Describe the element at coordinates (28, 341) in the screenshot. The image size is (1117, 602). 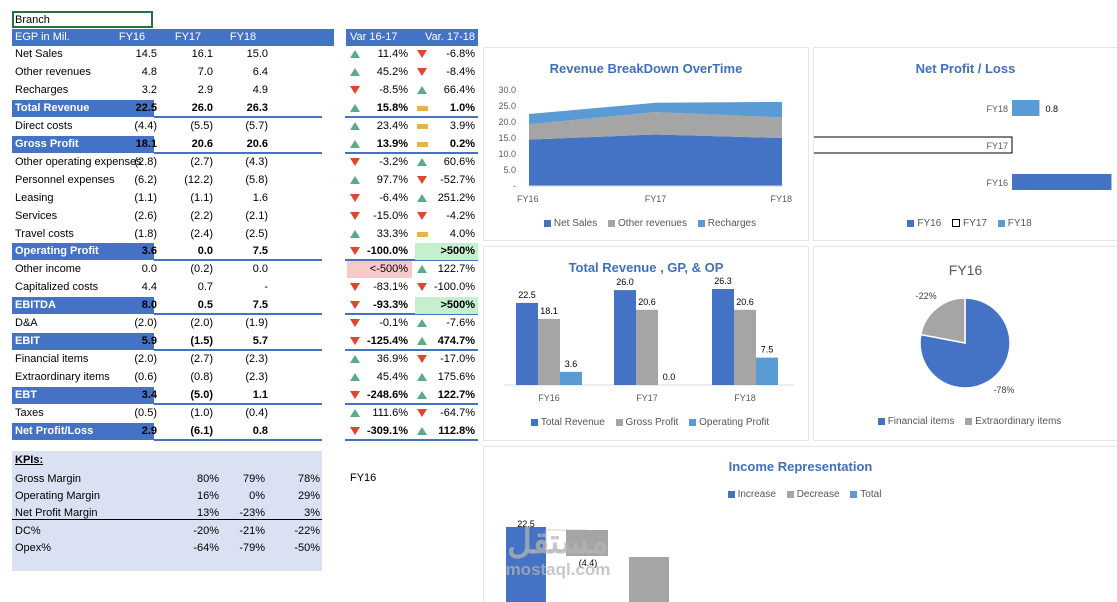
I see `row-label: EBIT` at that location.